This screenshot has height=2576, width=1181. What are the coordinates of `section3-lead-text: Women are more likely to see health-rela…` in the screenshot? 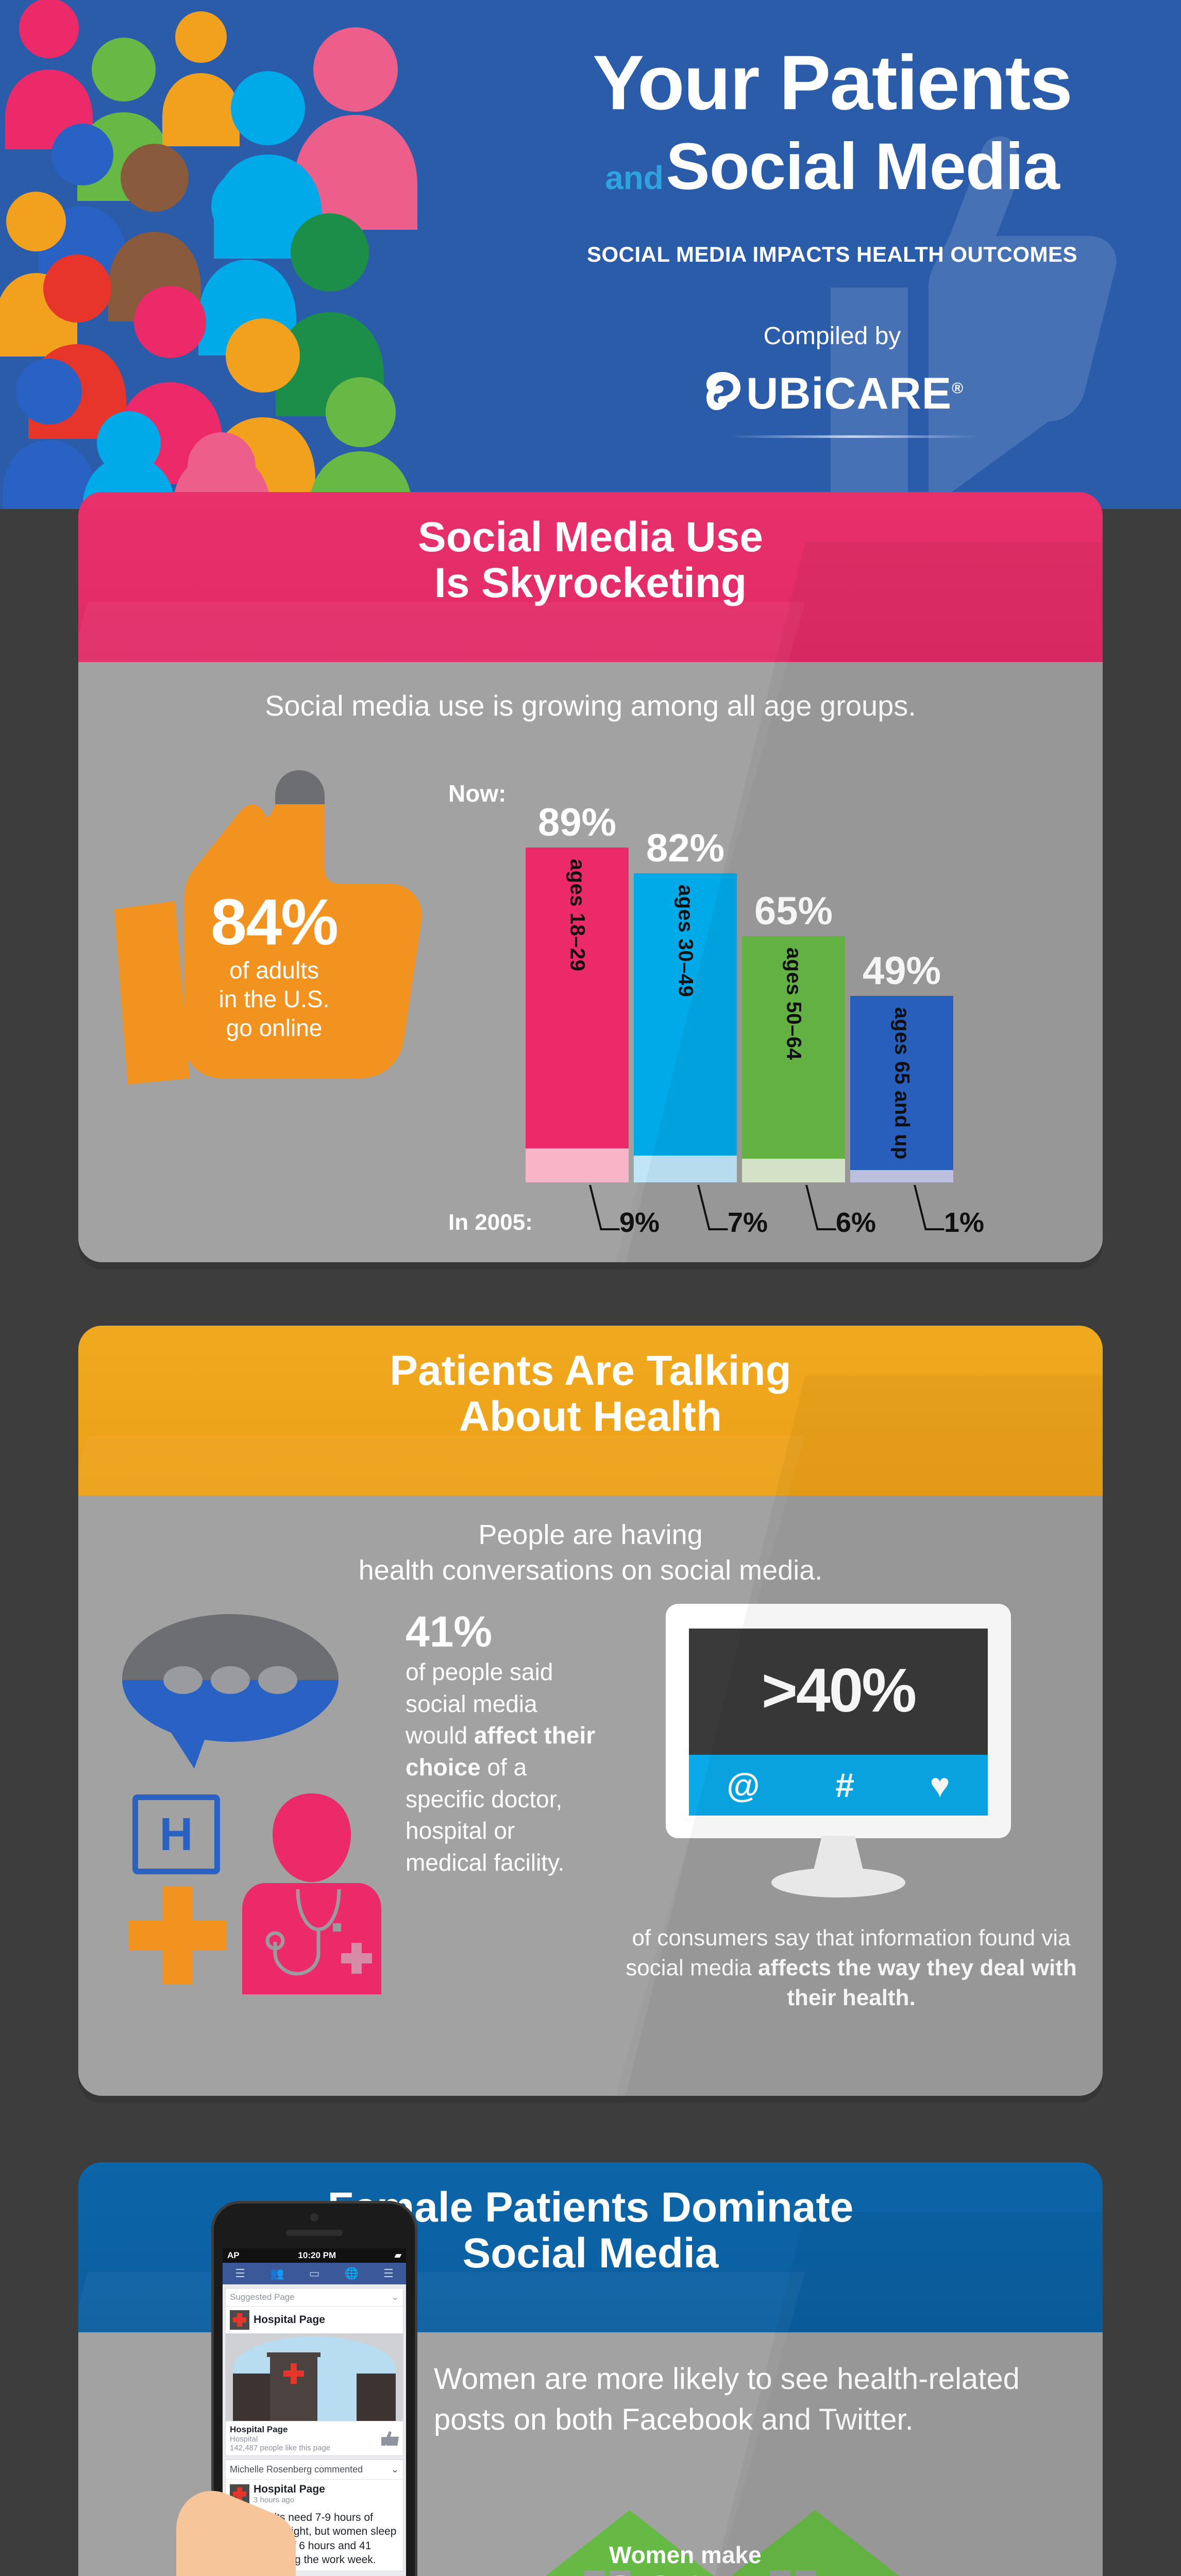 It's located at (727, 2399).